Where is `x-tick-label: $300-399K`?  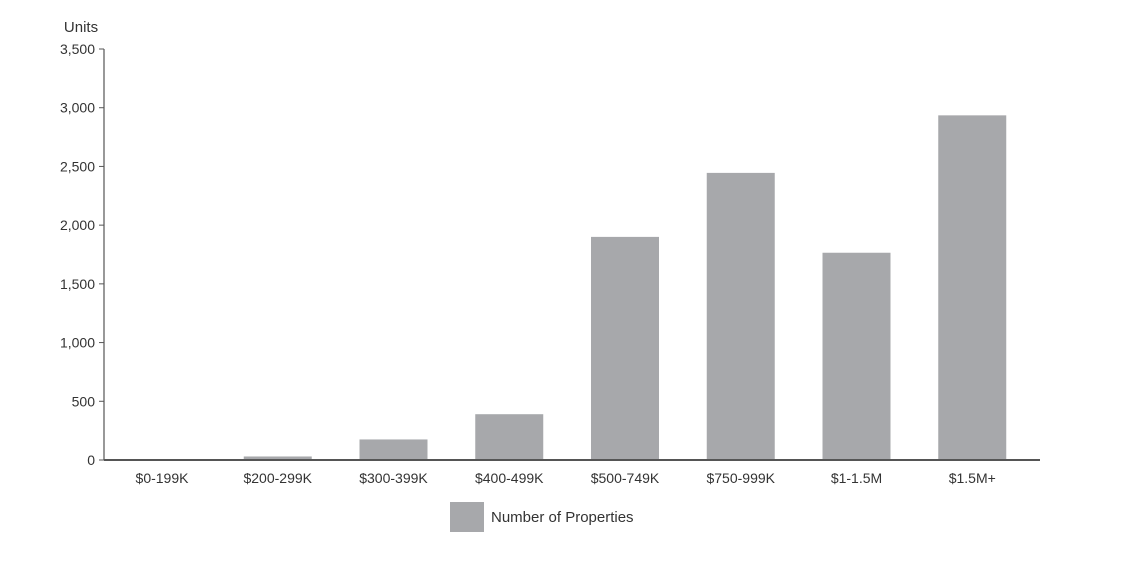
x-tick-label: $300-399K is located at coordinates (393, 478).